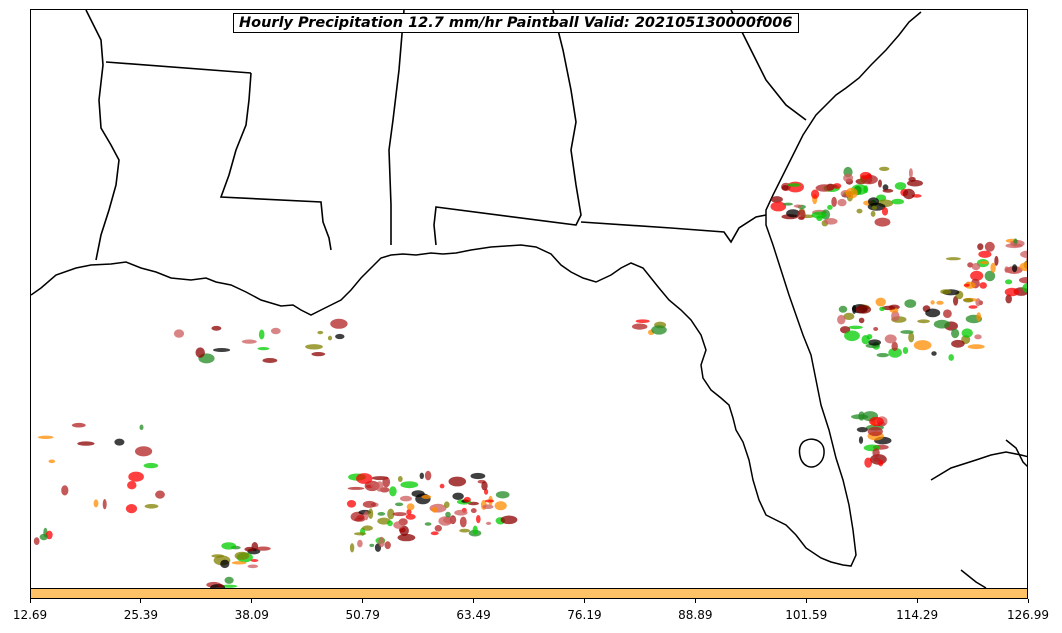  What do you see at coordinates (768, 65) in the screenshot?
I see `ga-sc-border` at bounding box center [768, 65].